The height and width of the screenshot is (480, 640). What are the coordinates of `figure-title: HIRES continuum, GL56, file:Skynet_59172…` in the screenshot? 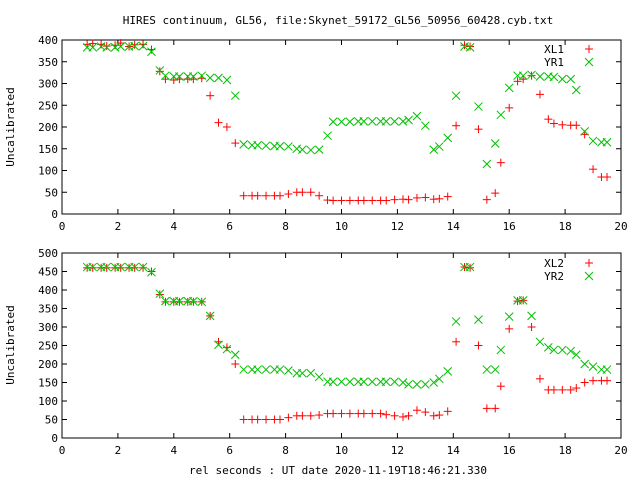 It's located at (338, 20).